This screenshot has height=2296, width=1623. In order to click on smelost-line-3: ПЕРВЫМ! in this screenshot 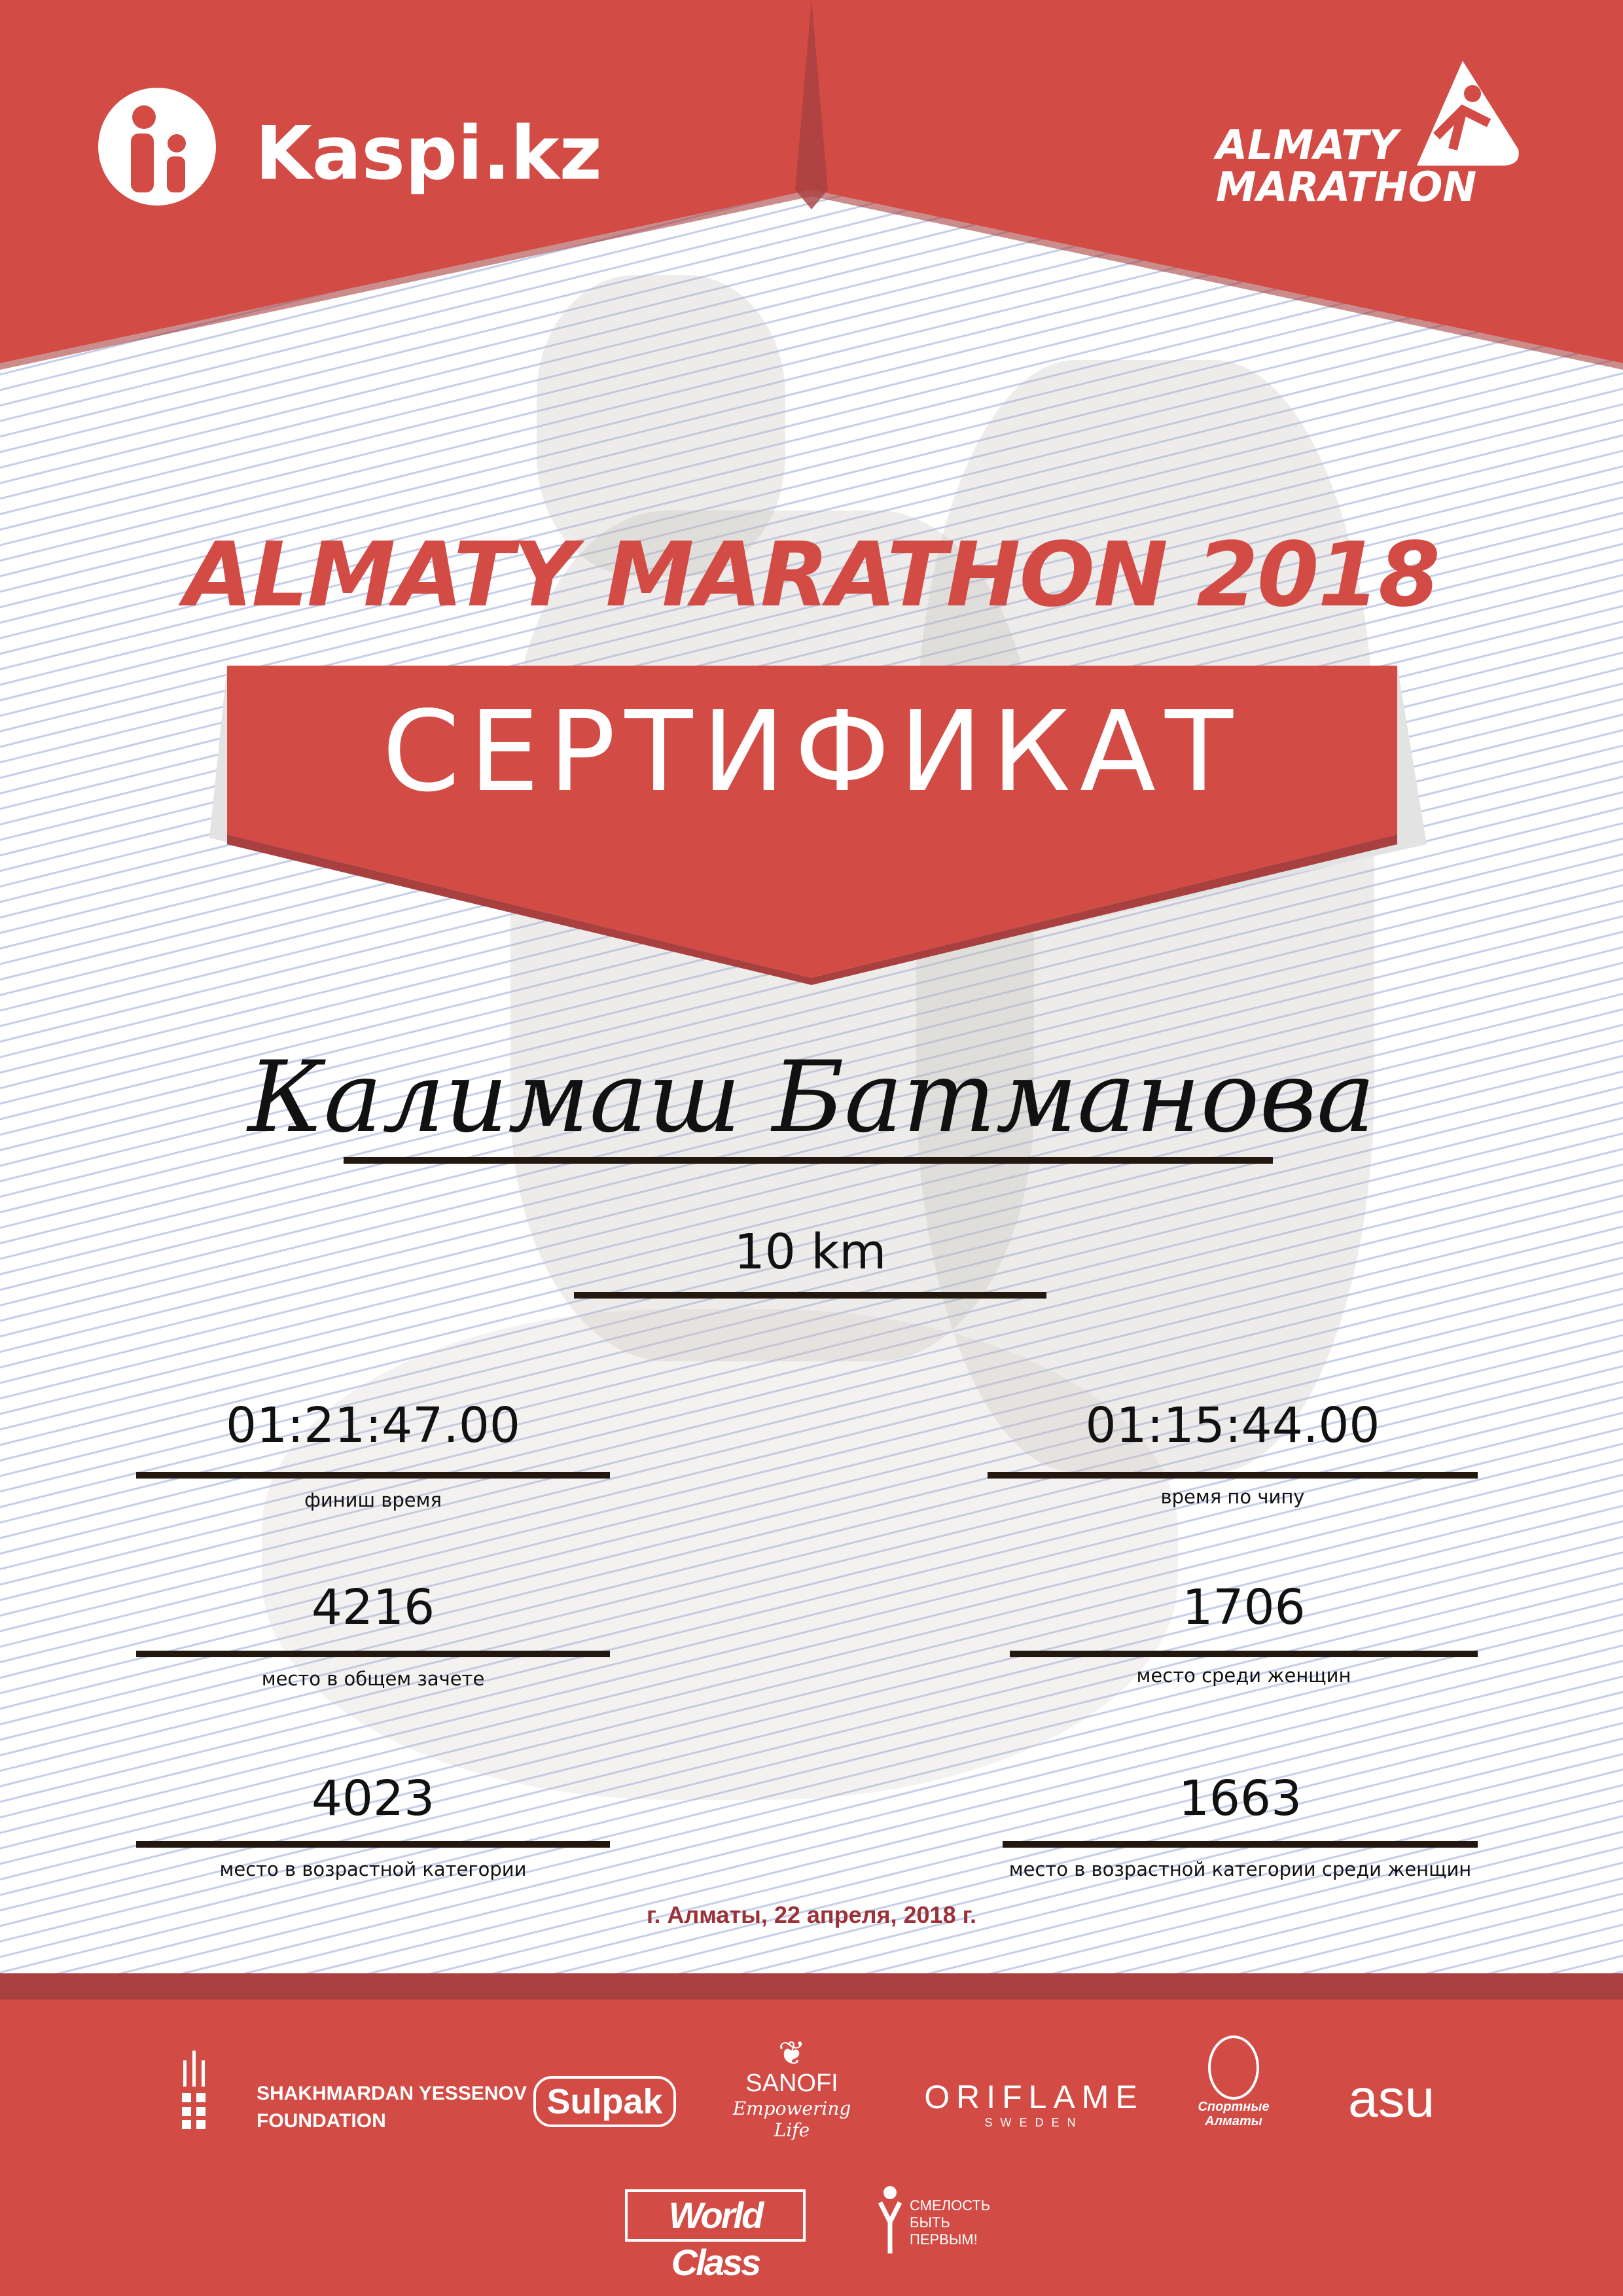, I will do `click(944, 2239)`.